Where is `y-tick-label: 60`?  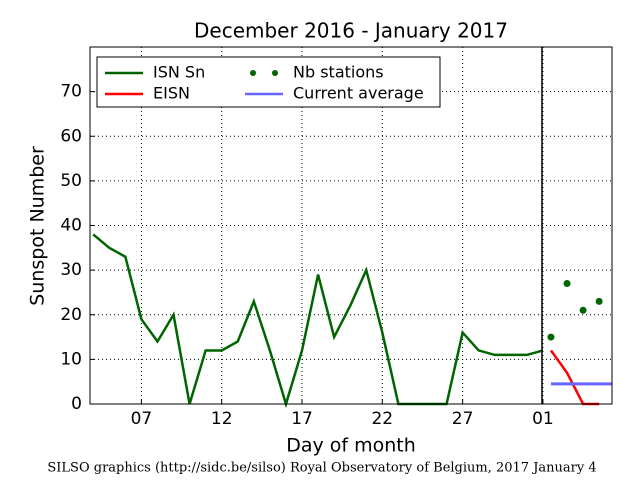 y-tick-label: 60 is located at coordinates (71, 136).